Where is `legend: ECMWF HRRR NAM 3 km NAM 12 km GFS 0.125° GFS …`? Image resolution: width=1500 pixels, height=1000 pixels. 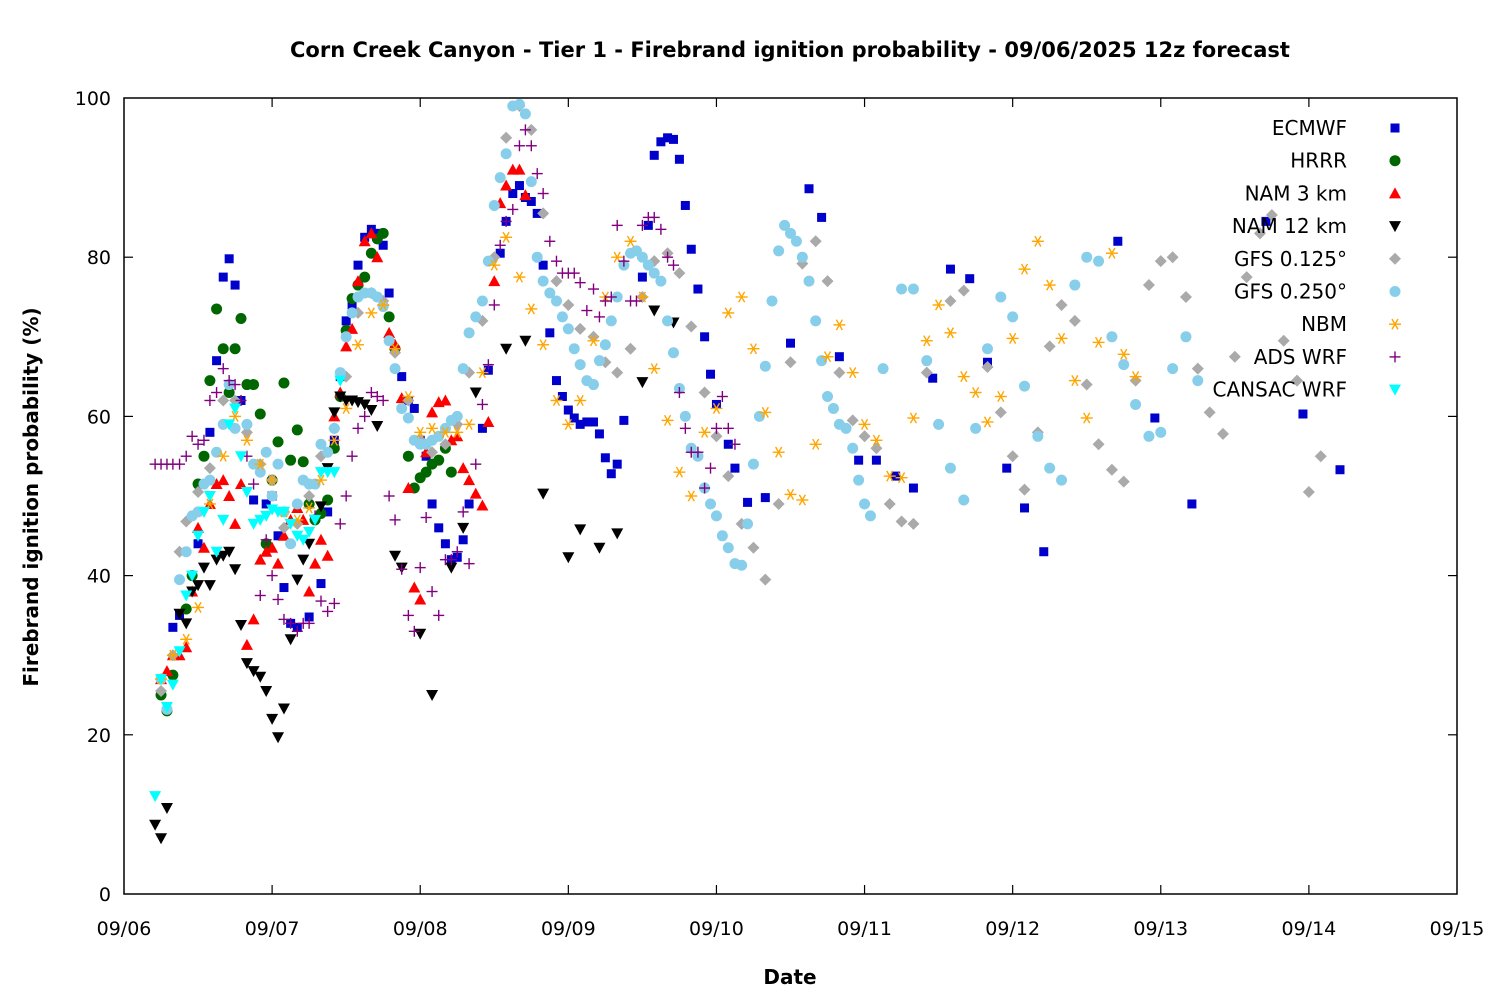 legend: ECMWF HRRR NAM 3 km NAM 12 km GFS 0.125° GFS … is located at coordinates (1306, 259).